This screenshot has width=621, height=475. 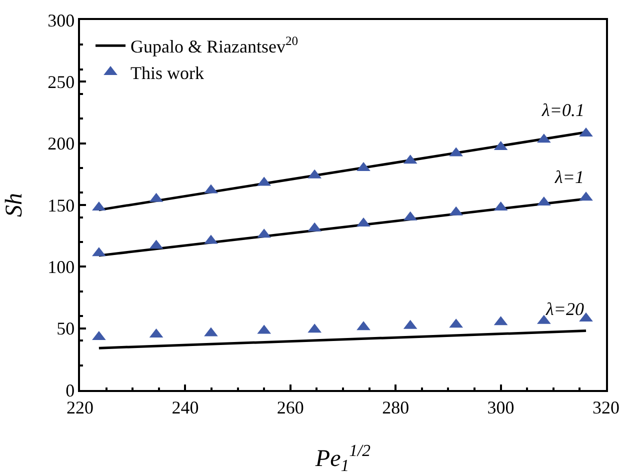 I want to click on annotation: λ=1, so click(x=569, y=177).